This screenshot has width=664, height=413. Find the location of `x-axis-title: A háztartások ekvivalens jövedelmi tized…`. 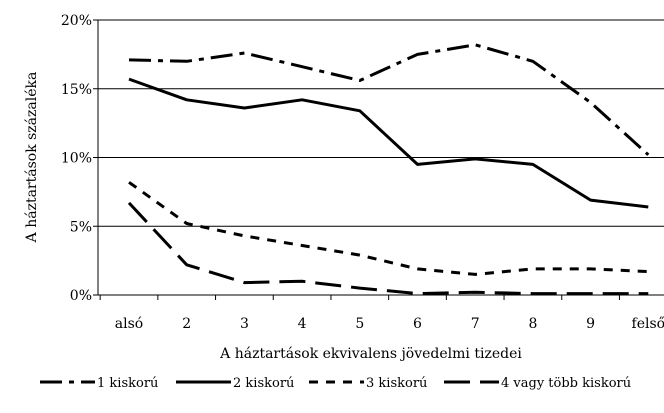

x-axis-title: A háztartások ekvivalens jövedelmi tized… is located at coordinates (370, 354).